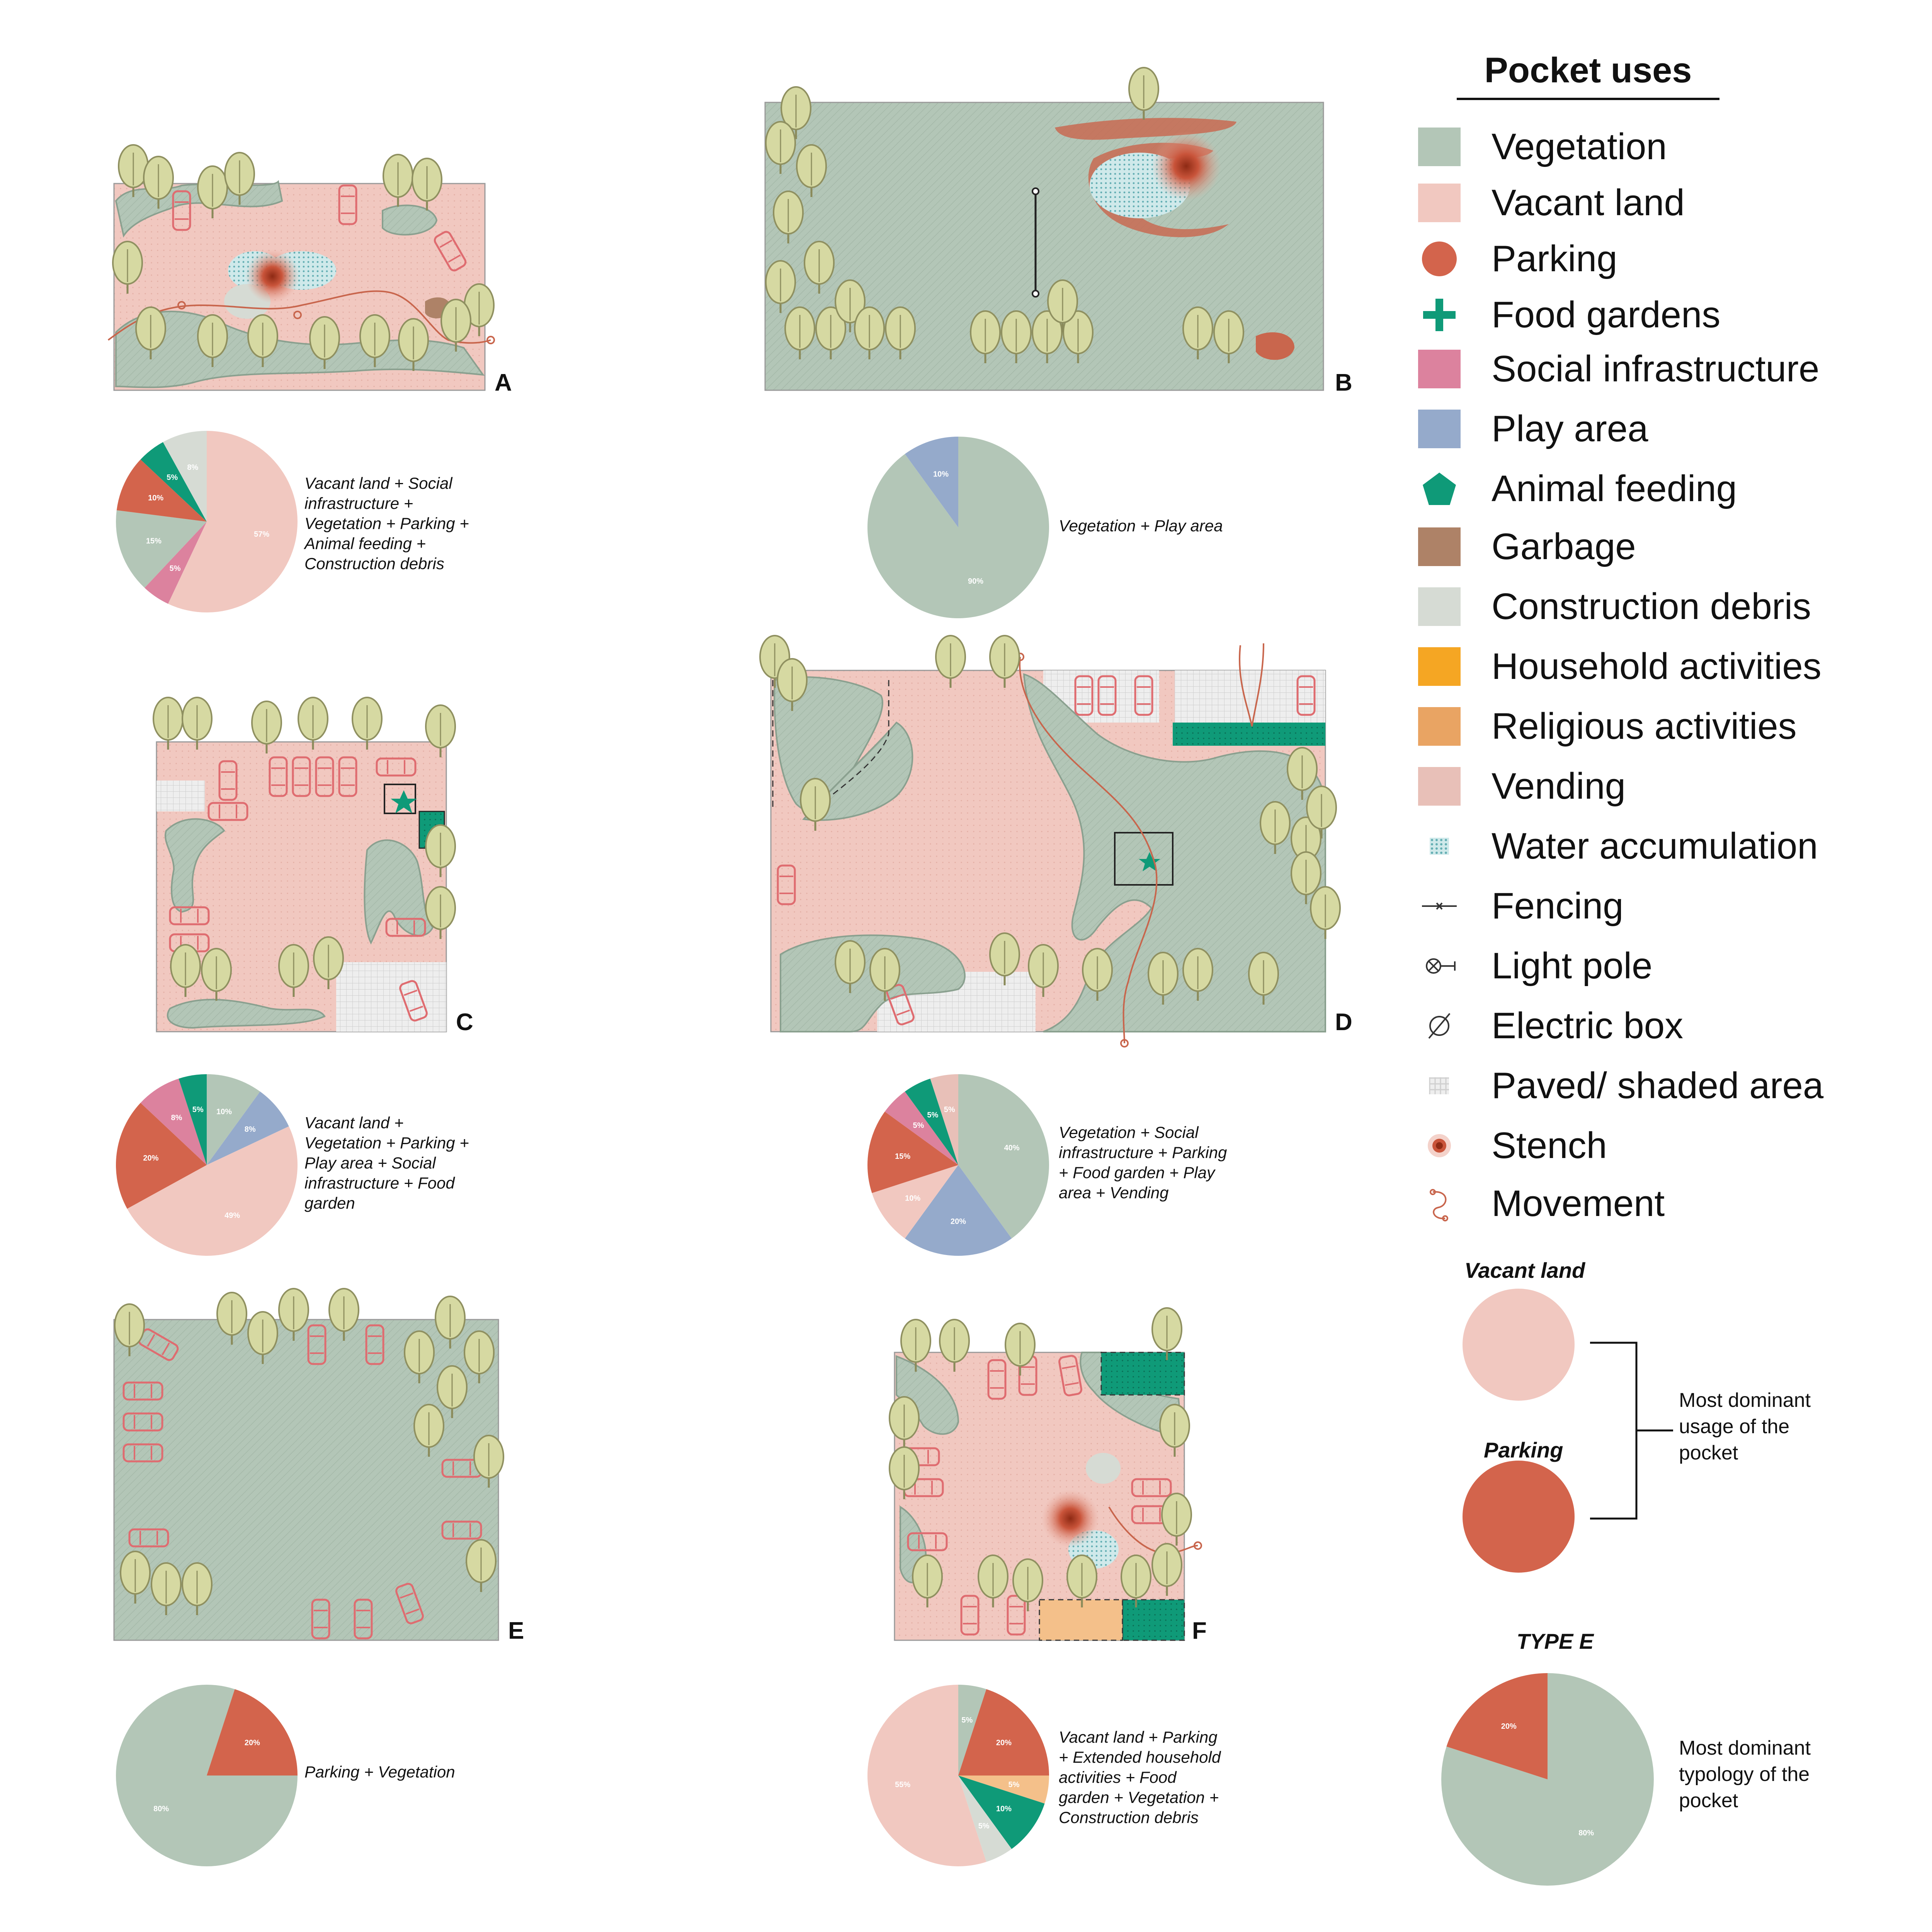 The image size is (1932, 1932). What do you see at coordinates (464, 1022) in the screenshot?
I see `panel-letter-c: C` at bounding box center [464, 1022].